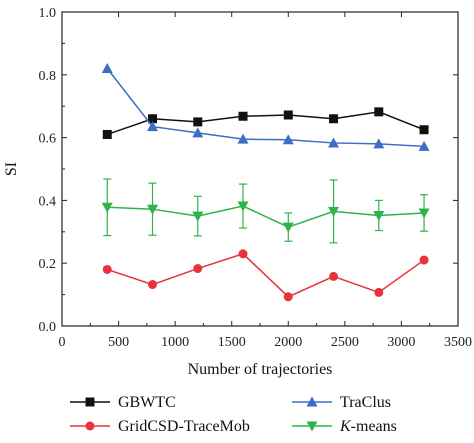 This screenshot has height=443, width=474. What do you see at coordinates (48, 327) in the screenshot?
I see `y-tick-label: 0.0` at bounding box center [48, 327].